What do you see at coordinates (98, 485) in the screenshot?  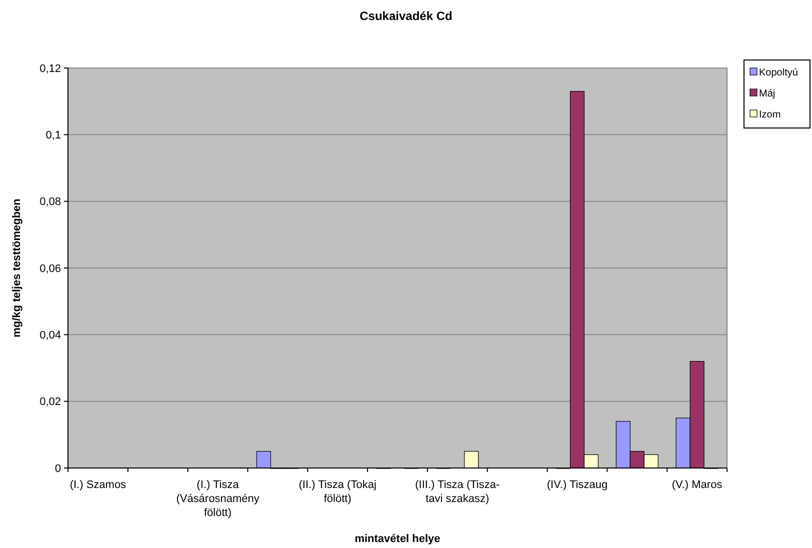 I see `x-tick-label: (I.) Szamos` at bounding box center [98, 485].